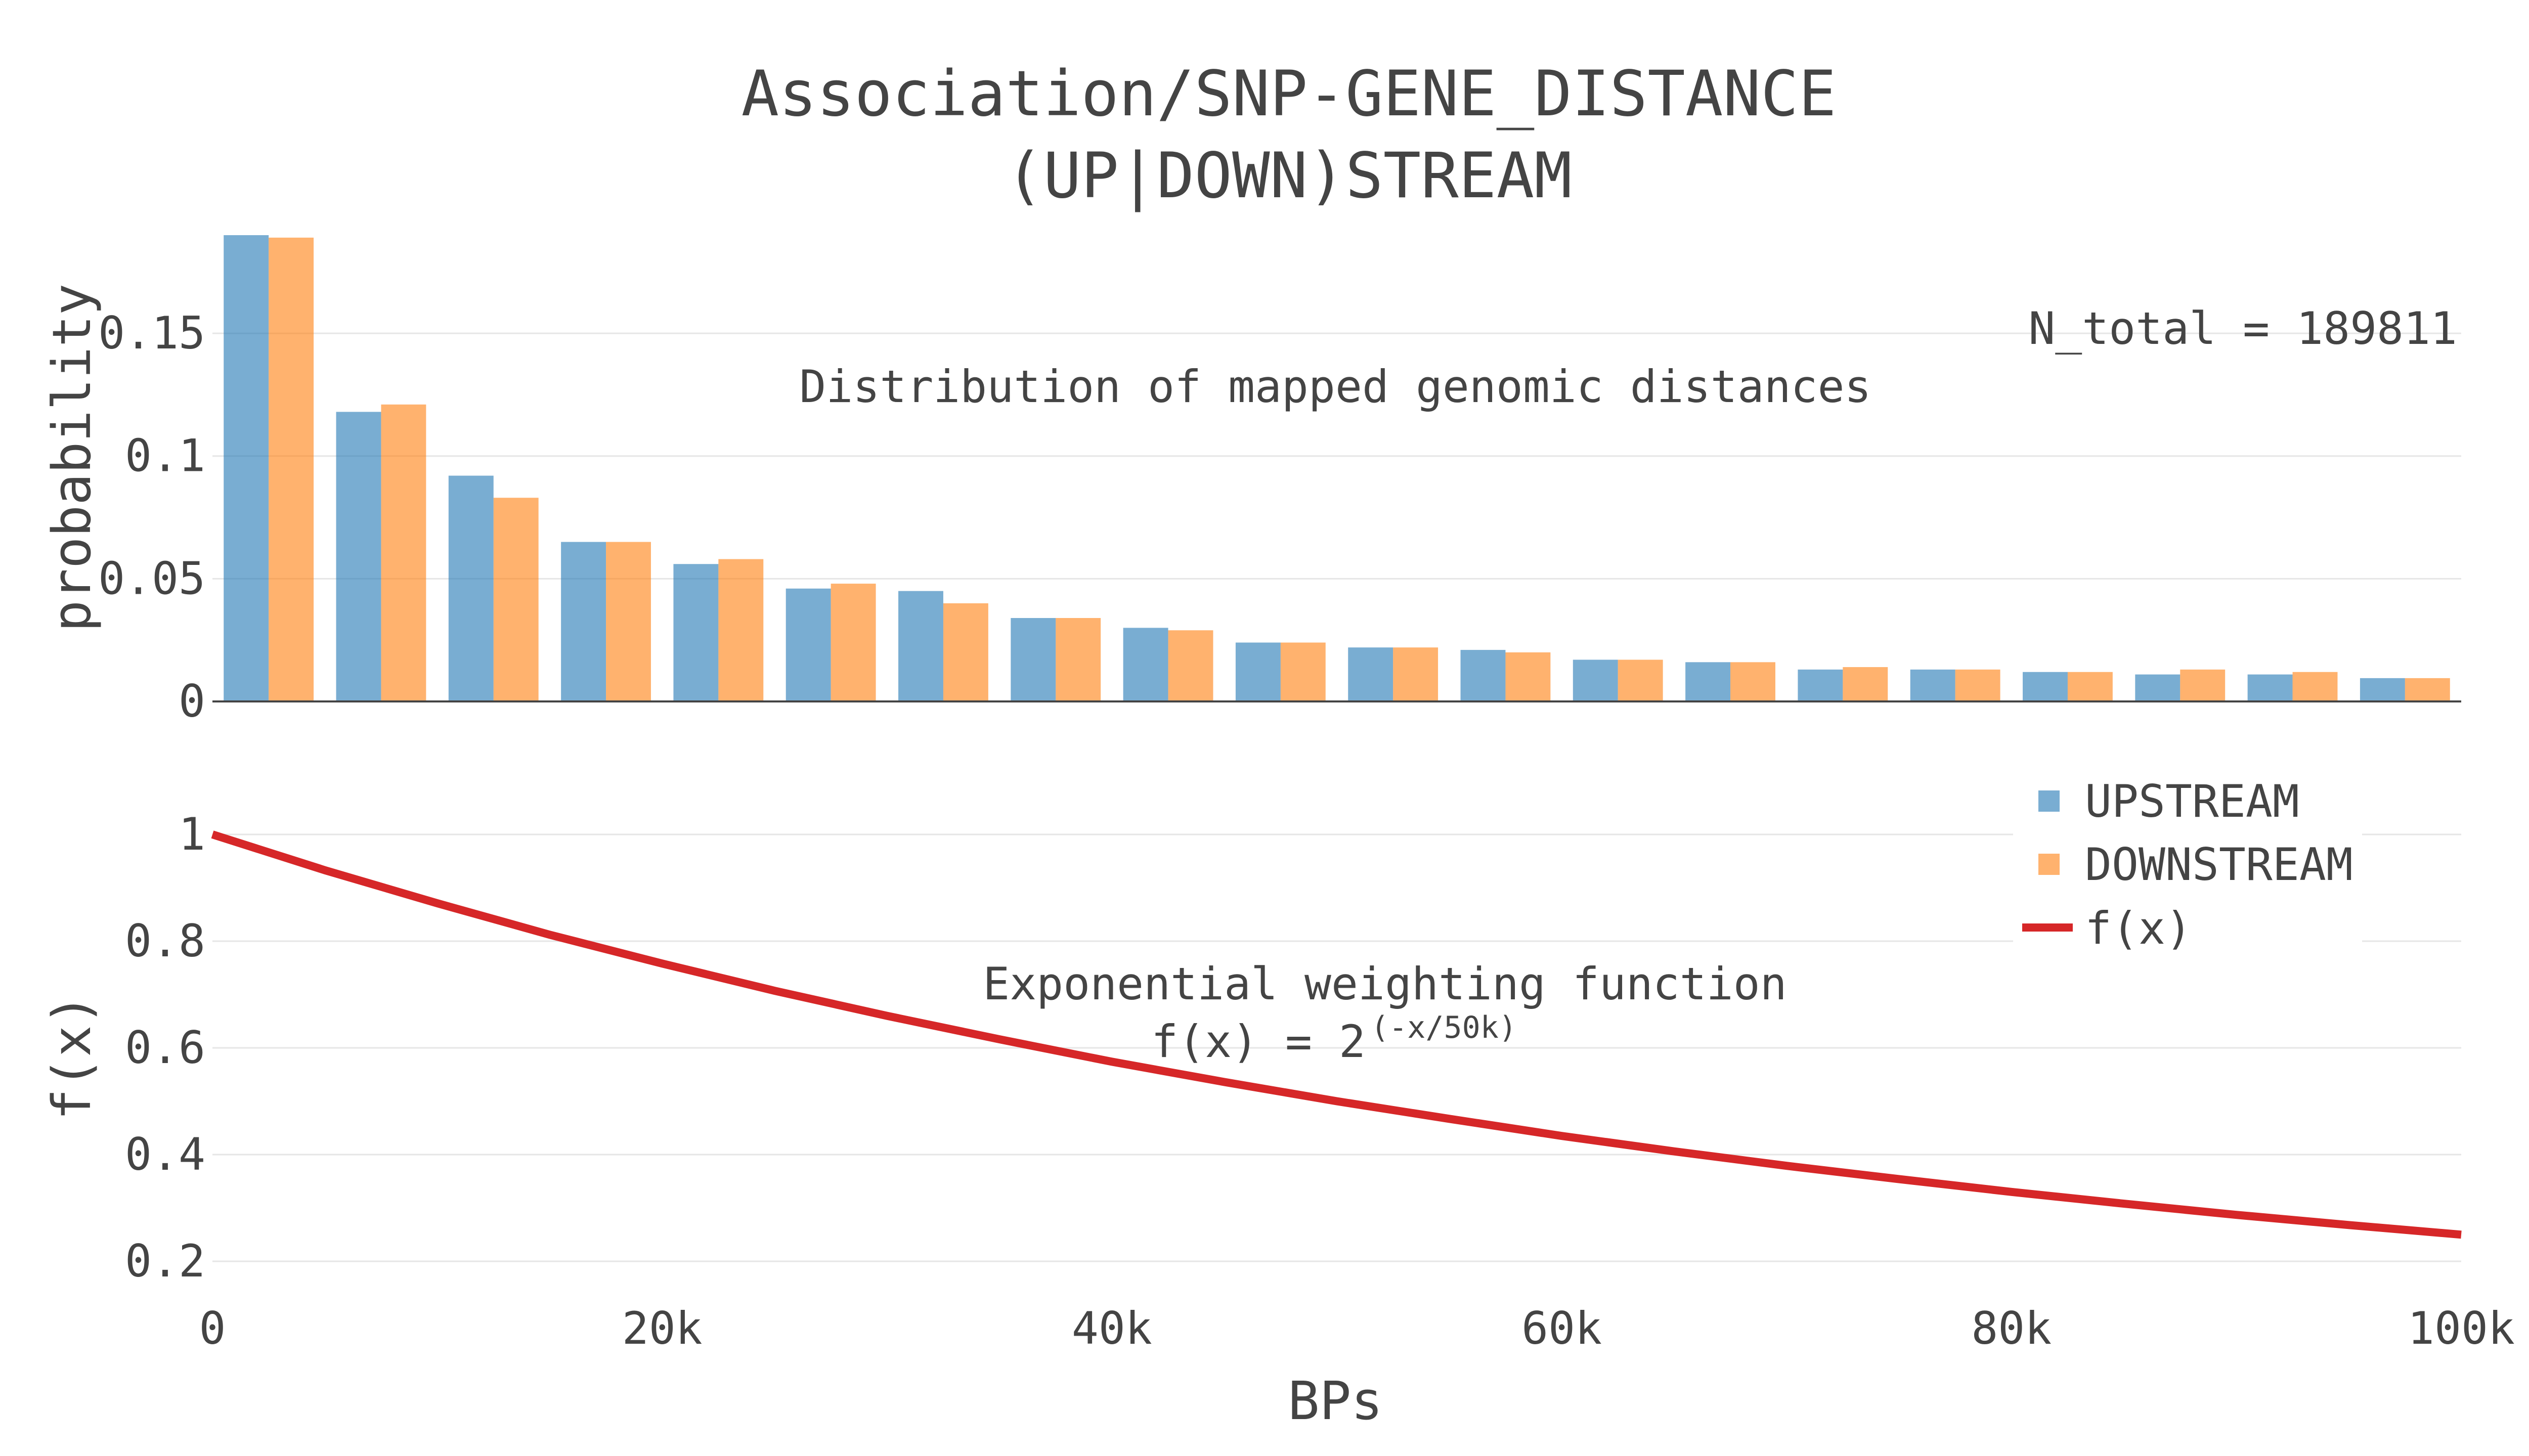 Image resolution: width=2529 pixels, height=1456 pixels. What do you see at coordinates (165, 1261) in the screenshot?
I see `bottom-y-tick-label: 0.2` at bounding box center [165, 1261].